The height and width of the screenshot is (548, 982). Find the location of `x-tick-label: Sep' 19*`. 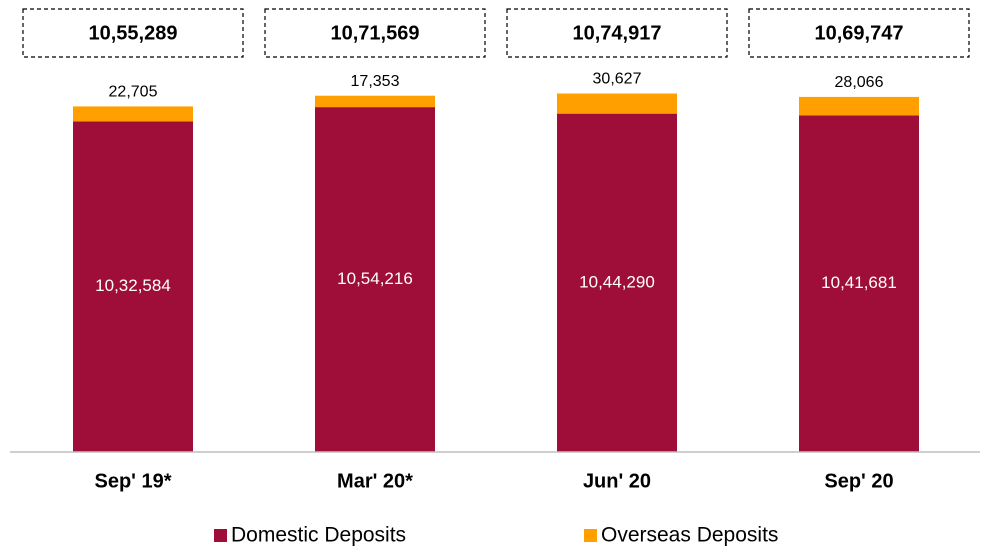

x-tick-label: Sep' 19* is located at coordinates (132, 481).